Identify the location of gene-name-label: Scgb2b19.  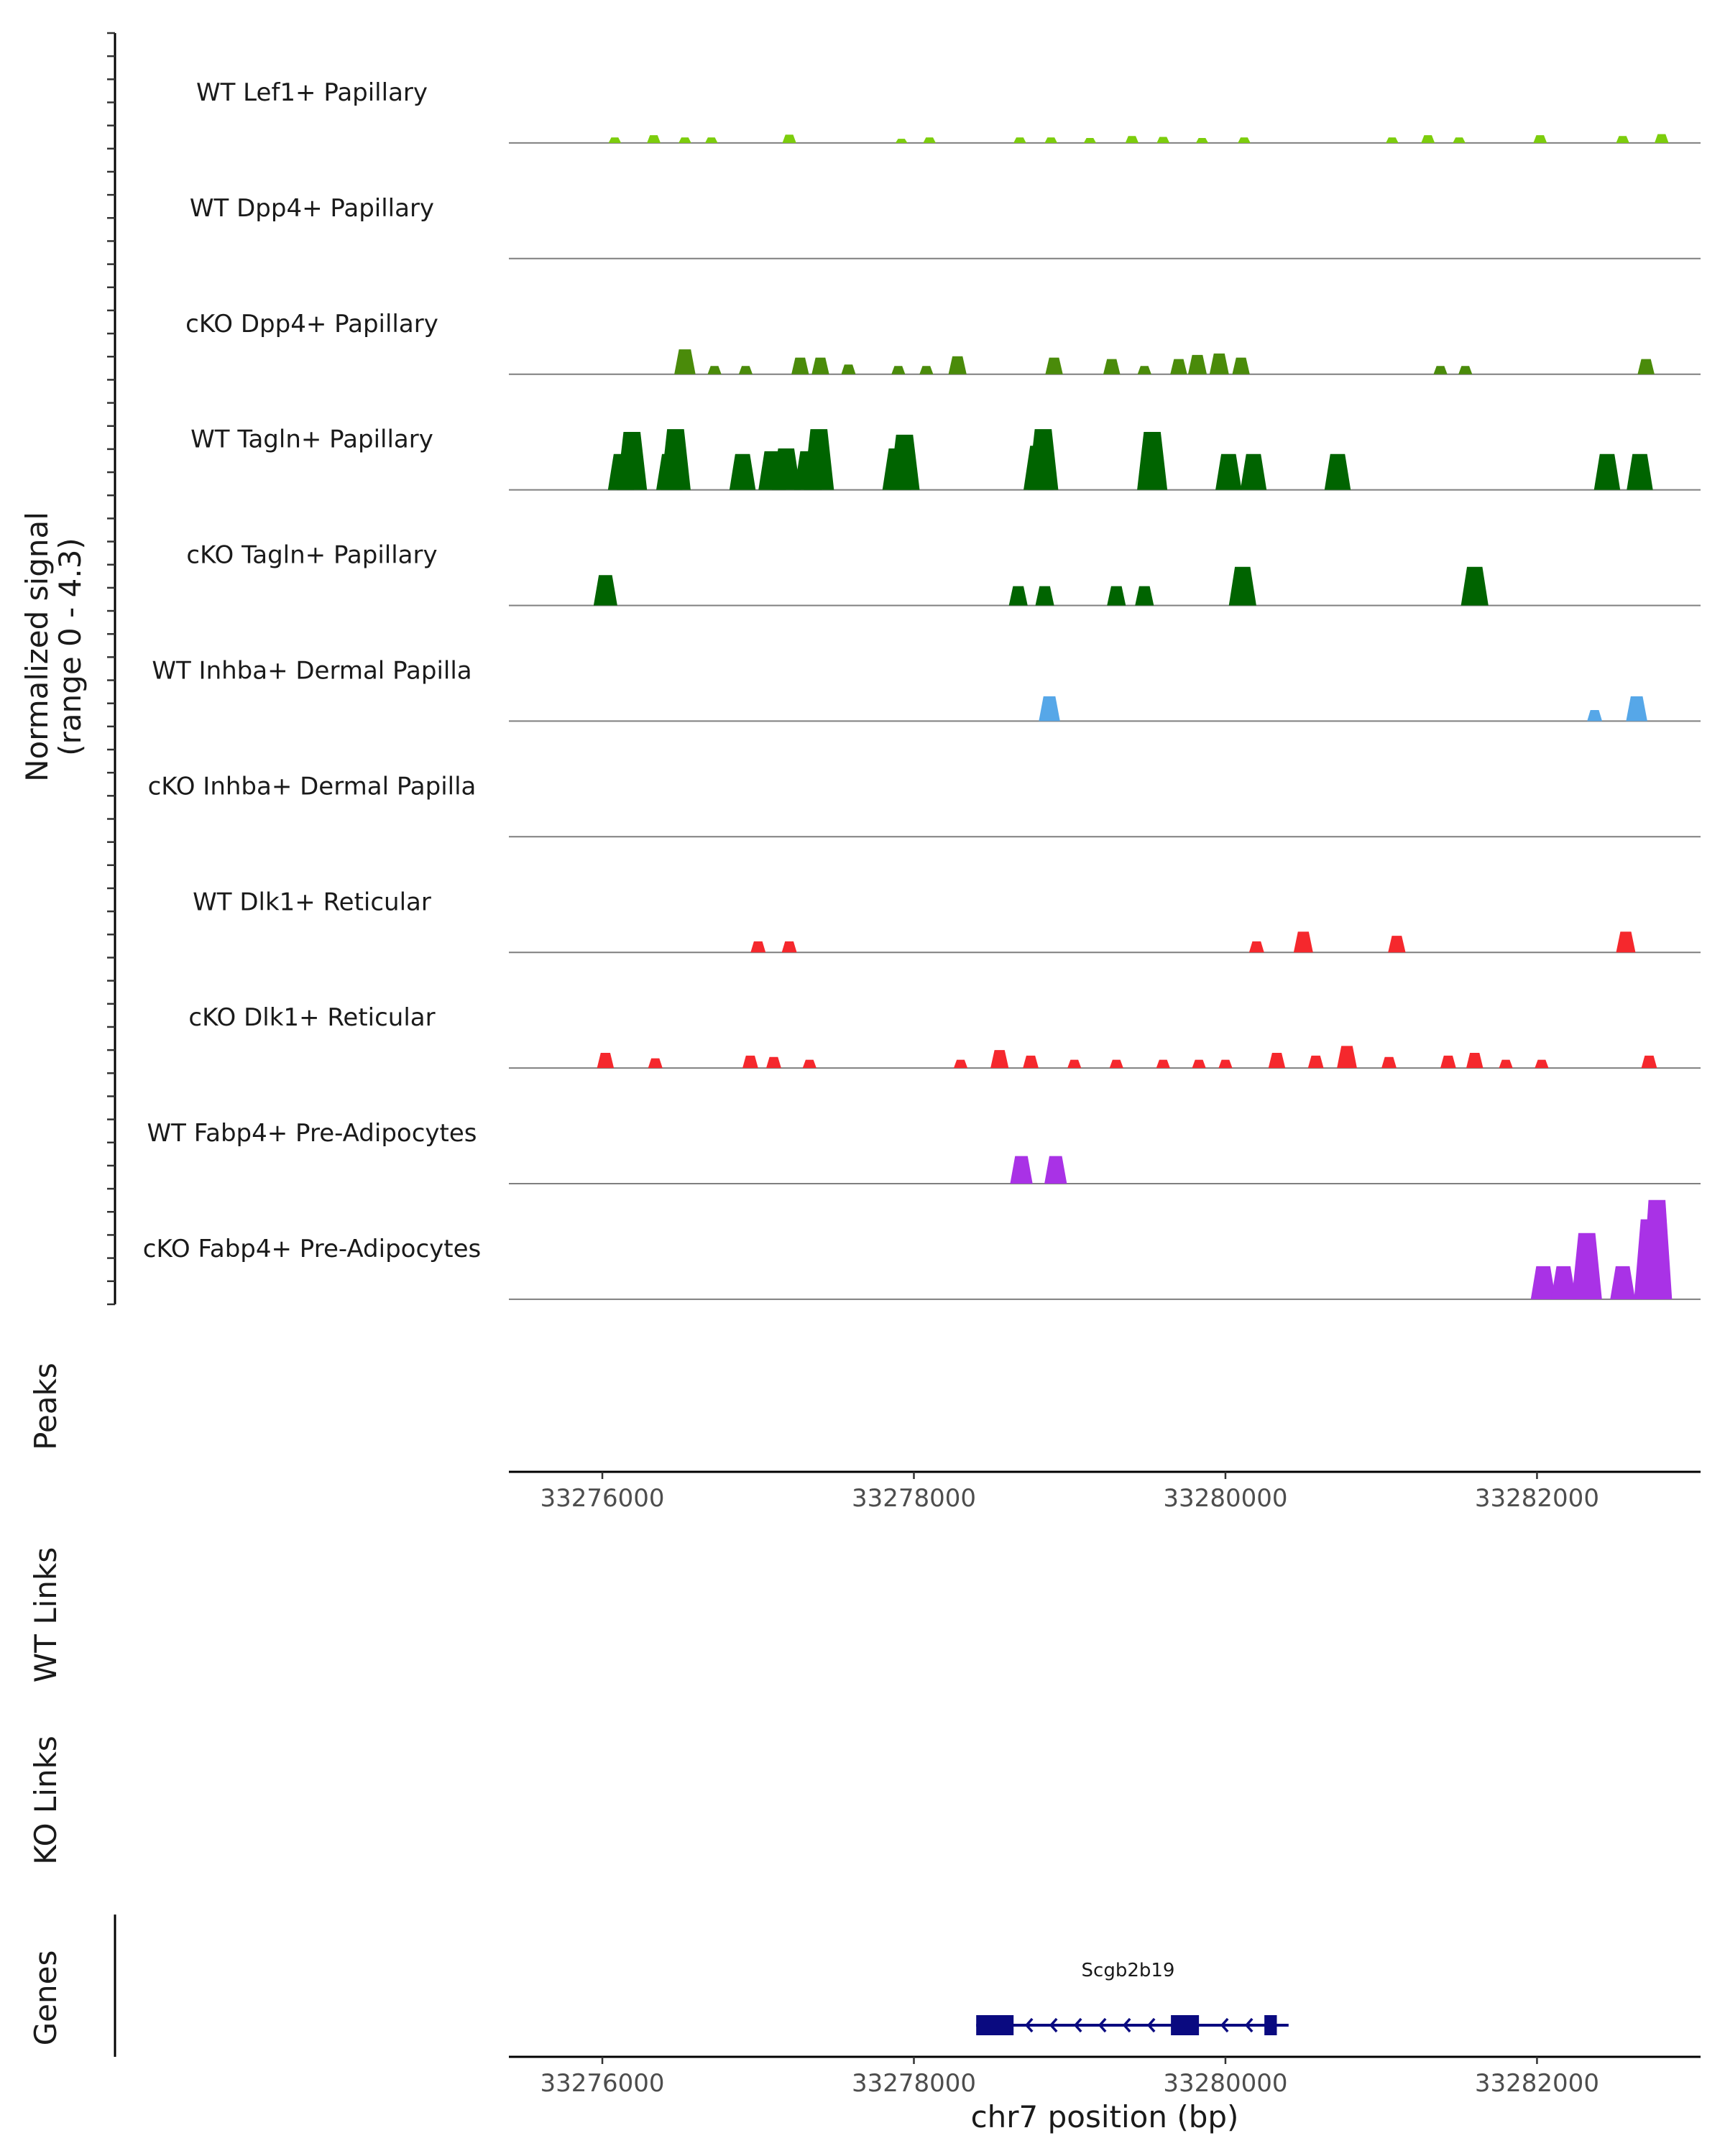
(1128, 1971).